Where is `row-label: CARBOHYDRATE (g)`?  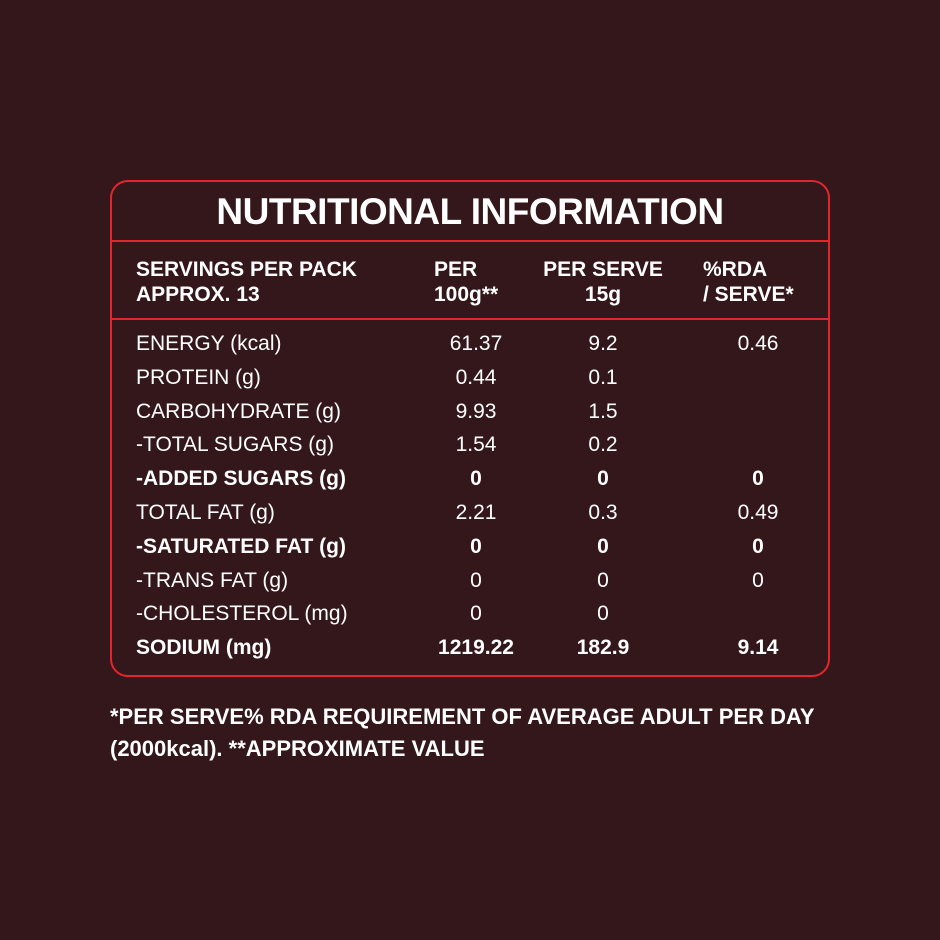
row-label: CARBOHYDRATE (g) is located at coordinates (238, 411).